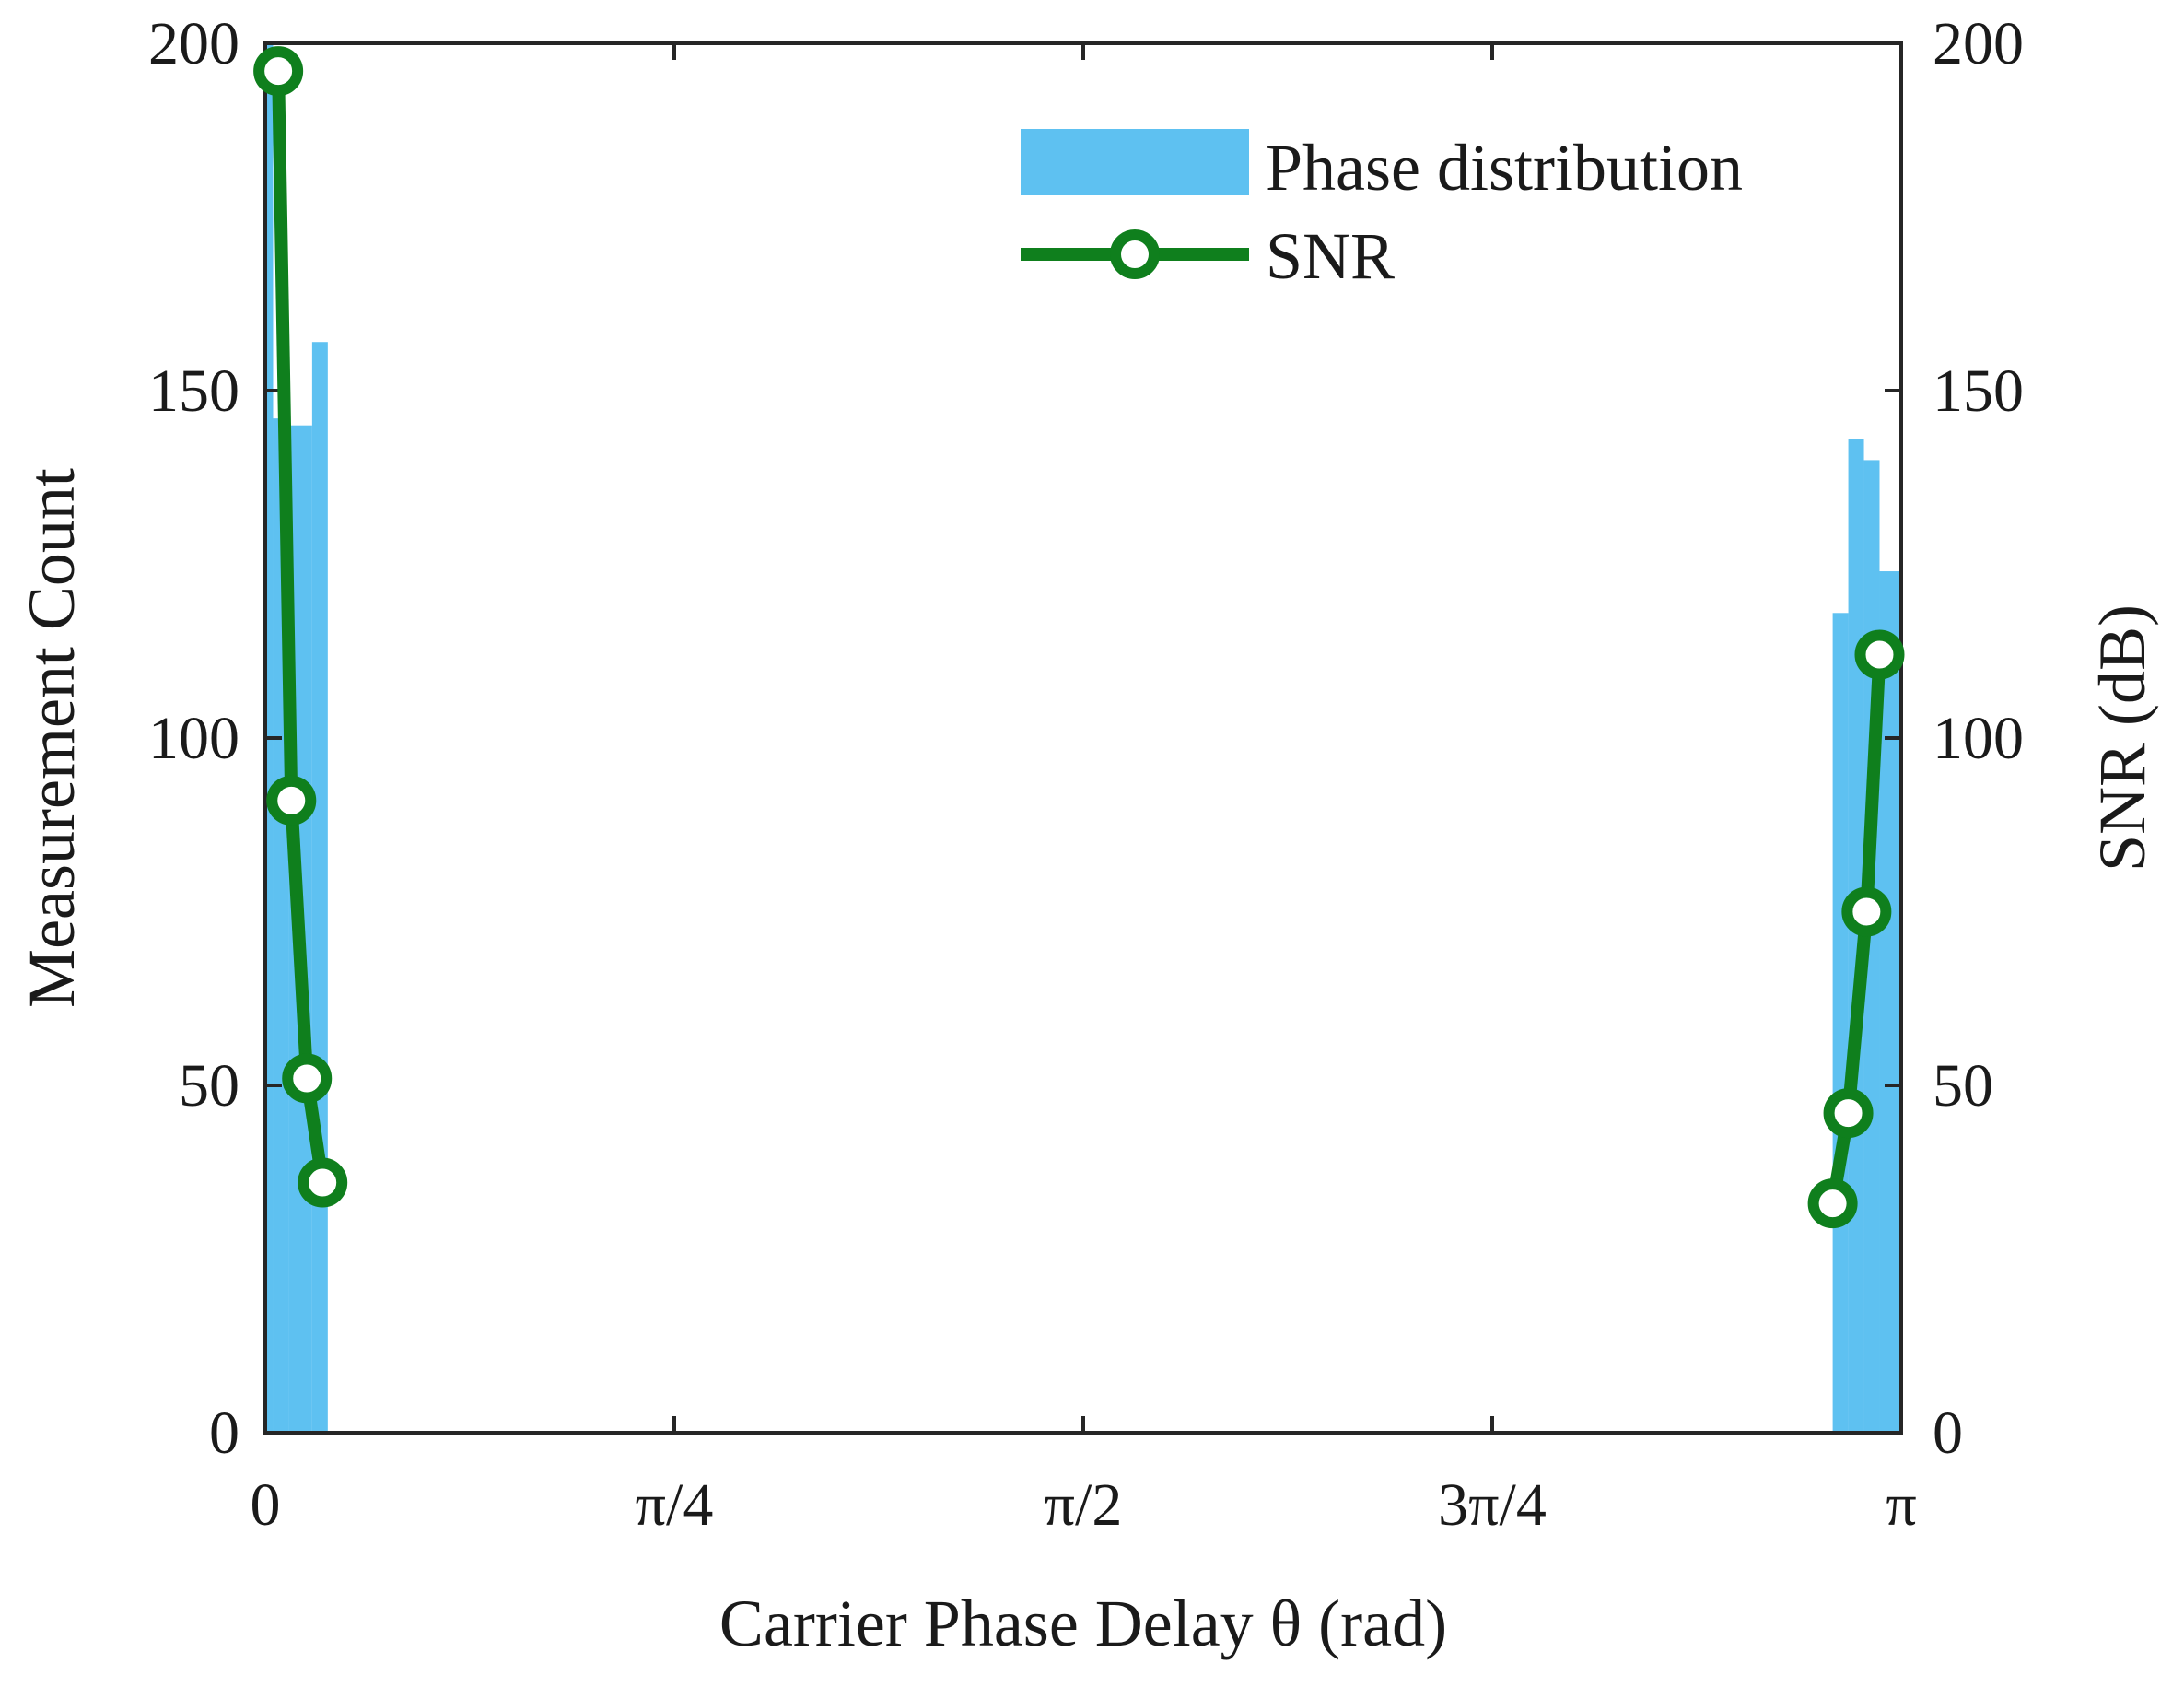 The height and width of the screenshot is (1687, 2184). What do you see at coordinates (1135, 162) in the screenshot?
I see `legend-bar-swatch` at bounding box center [1135, 162].